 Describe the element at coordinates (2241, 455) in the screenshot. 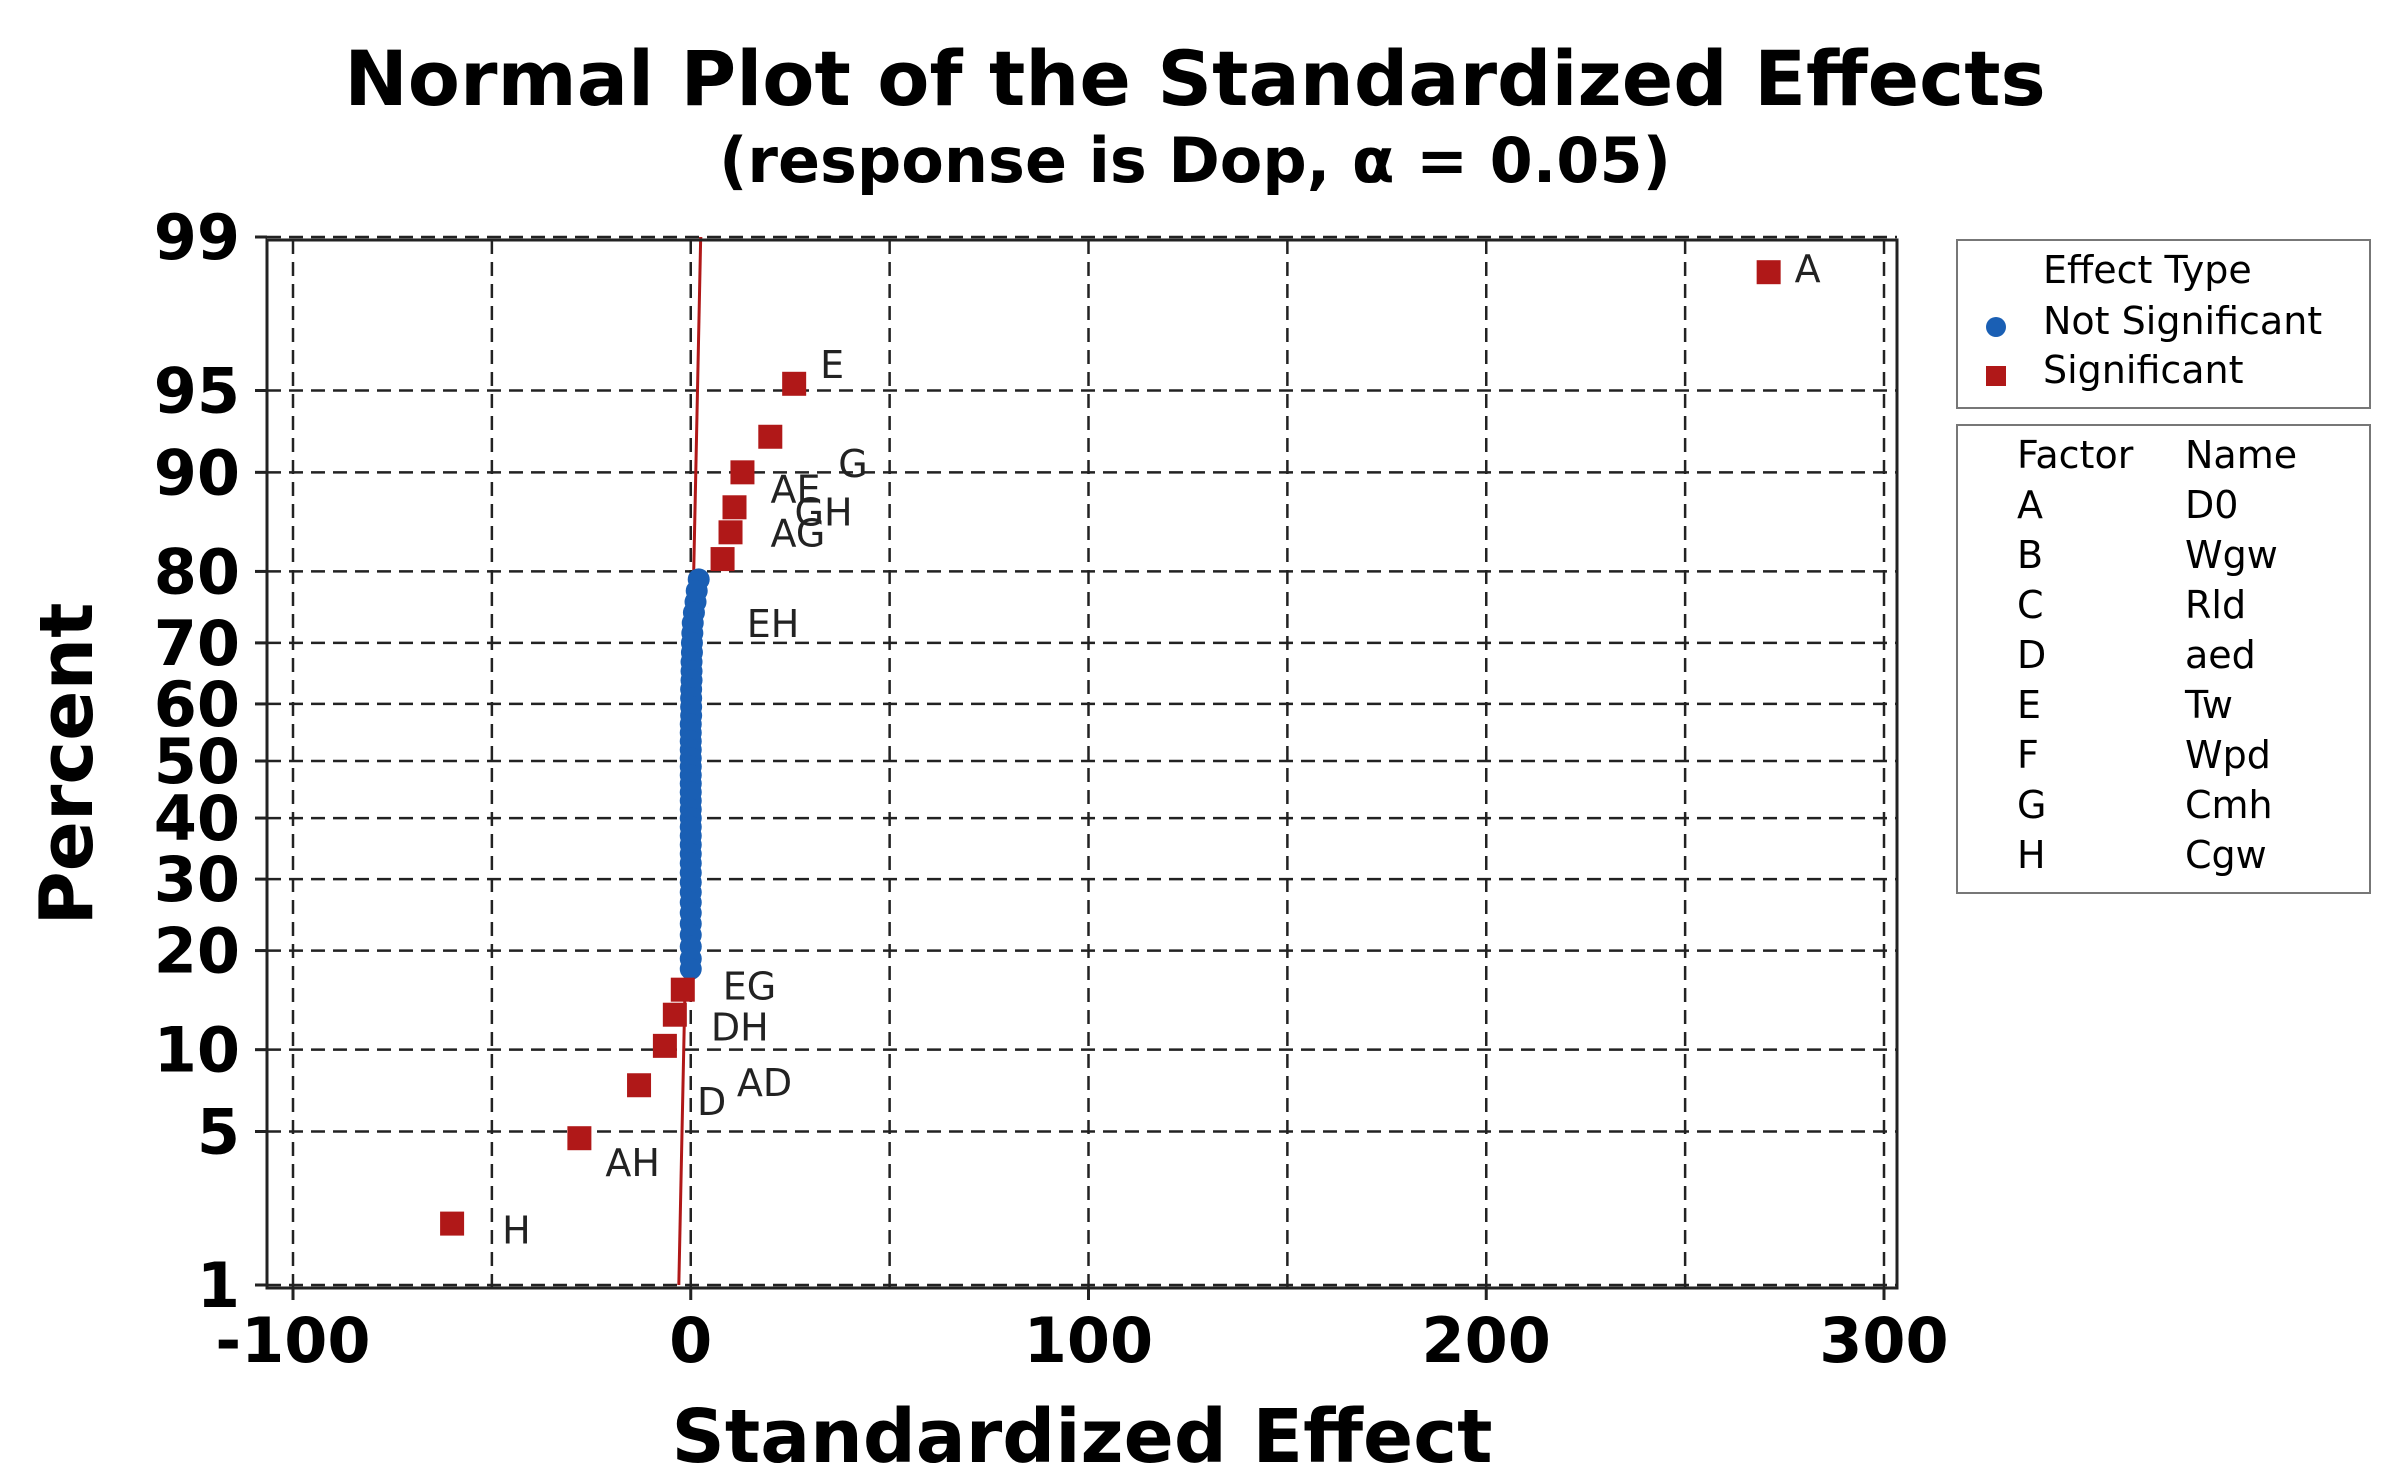

I see `name-header: Name` at that location.